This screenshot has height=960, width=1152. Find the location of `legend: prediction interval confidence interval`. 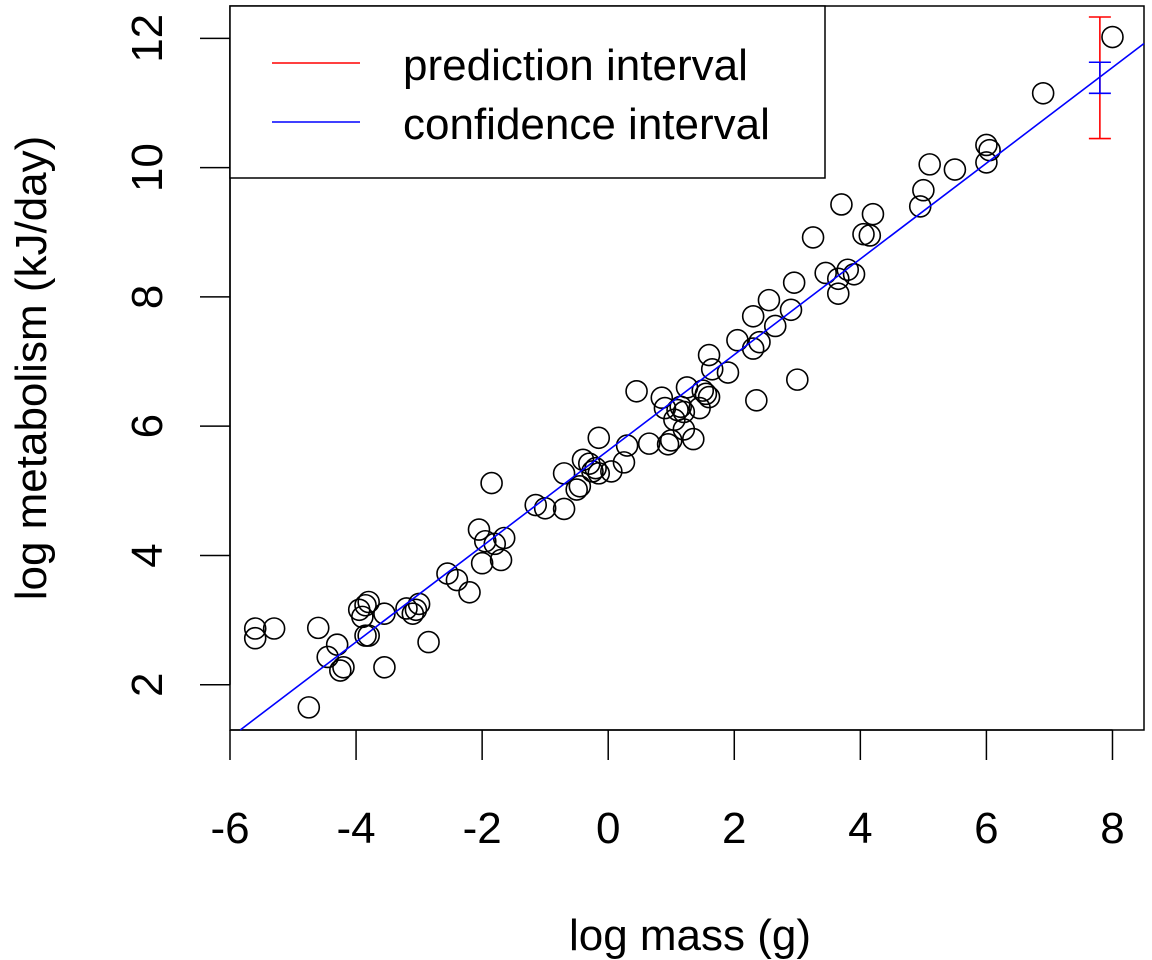

legend: prediction interval confidence interval is located at coordinates (527, 92).